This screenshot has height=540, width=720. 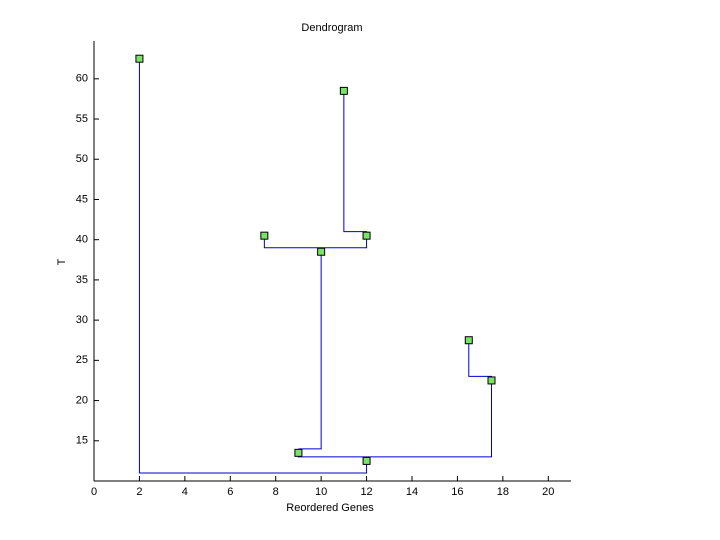 I want to click on y-axis-label: T, so click(x=62, y=261).